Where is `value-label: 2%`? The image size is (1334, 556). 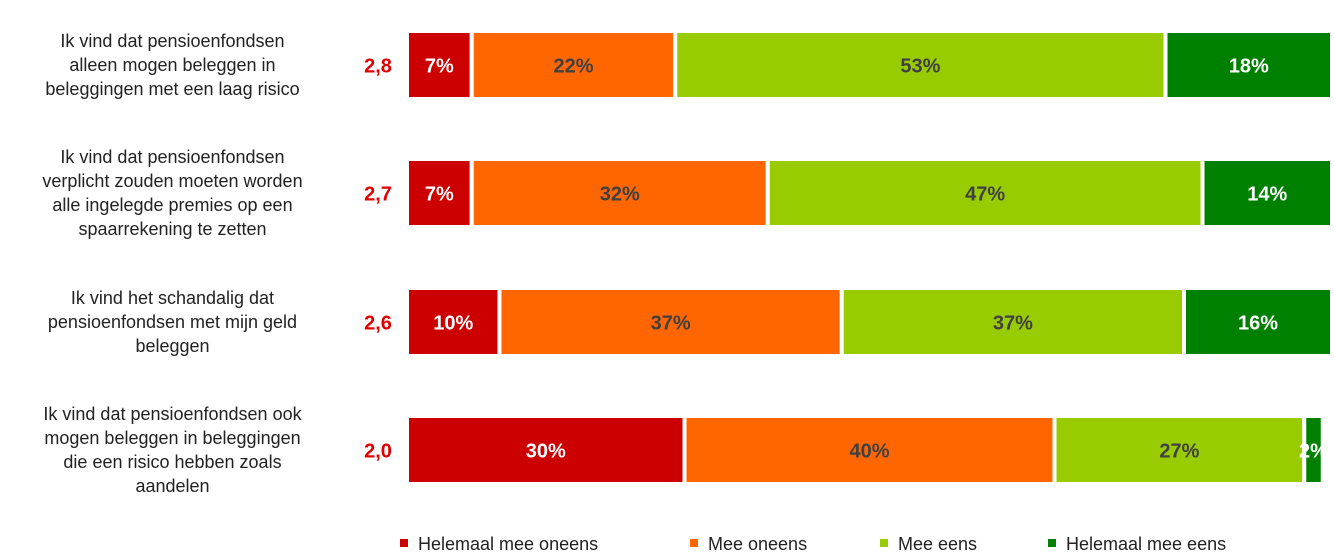 value-label: 2% is located at coordinates (1313, 451).